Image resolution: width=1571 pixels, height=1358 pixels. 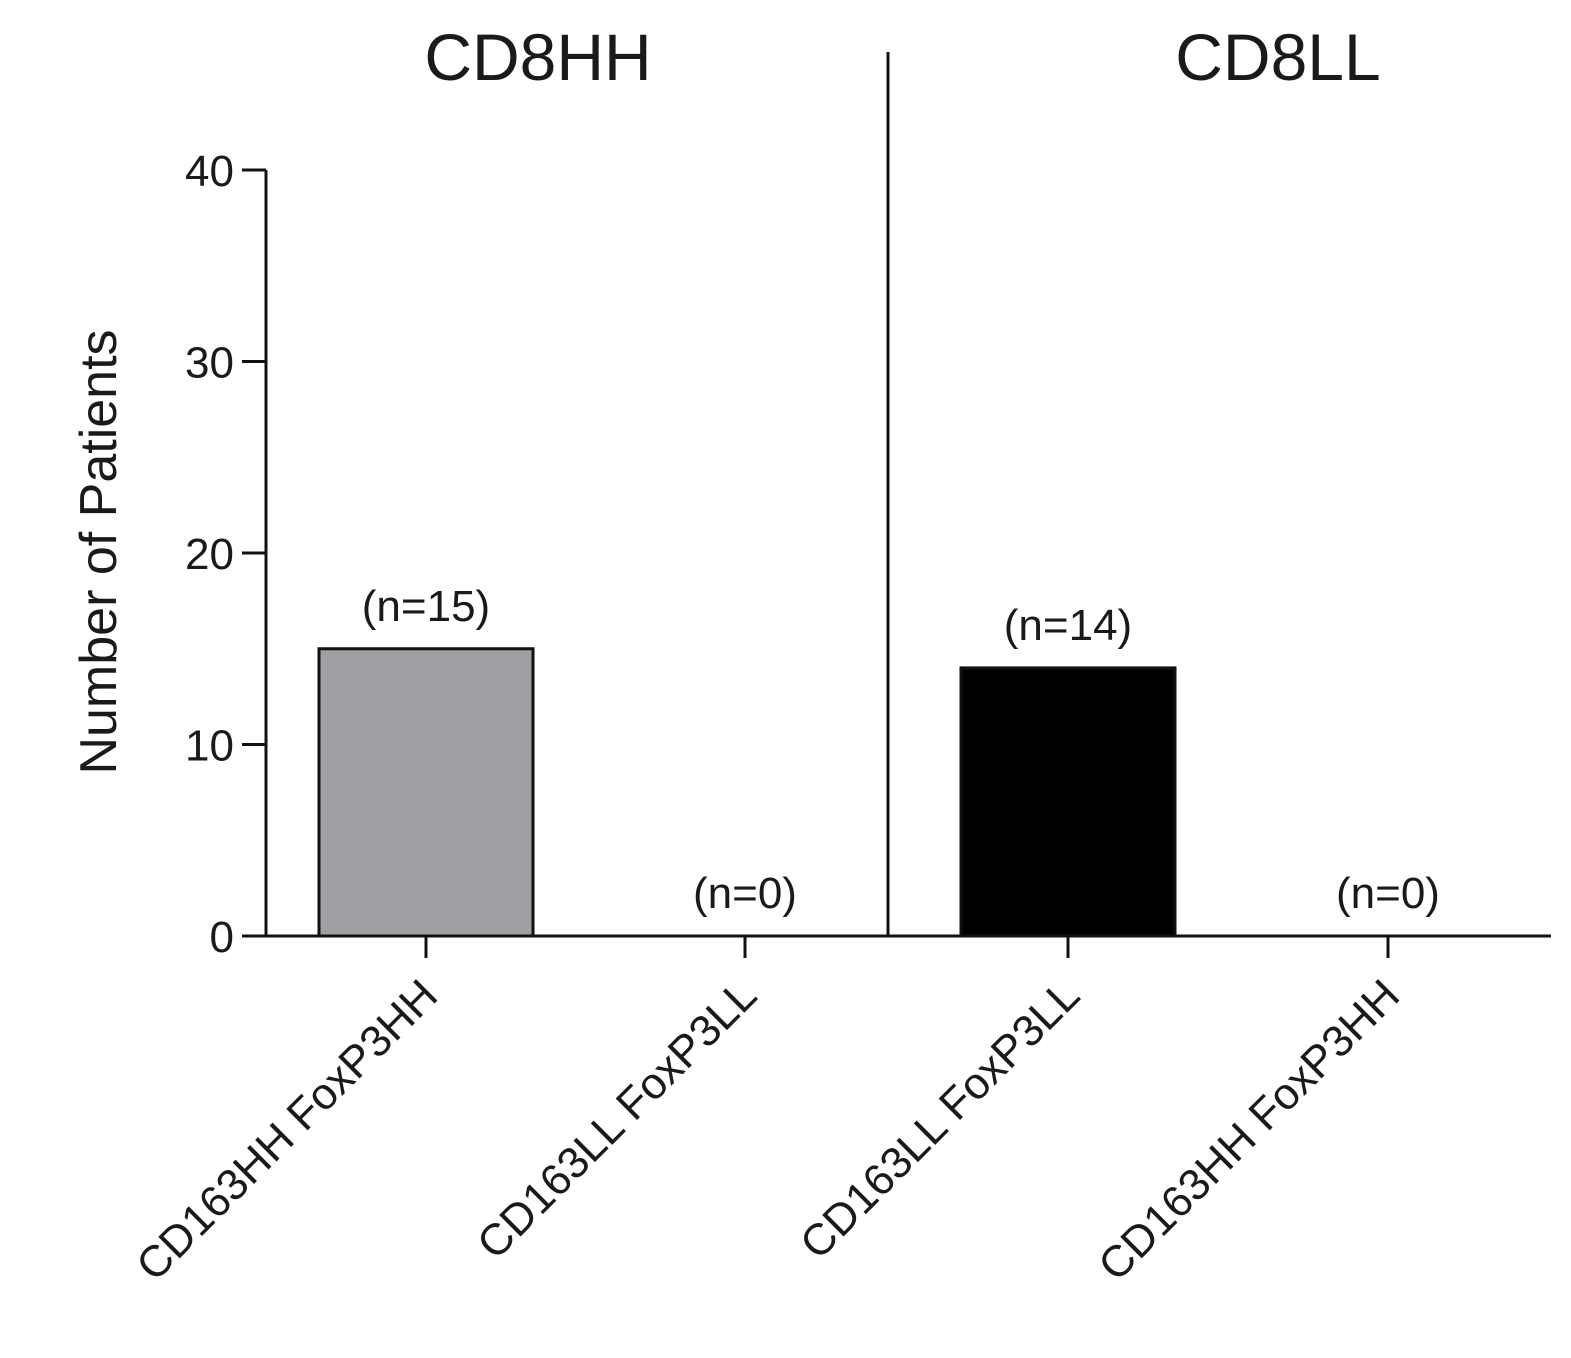 What do you see at coordinates (426, 606) in the screenshot?
I see `data-label: (n=15)` at bounding box center [426, 606].